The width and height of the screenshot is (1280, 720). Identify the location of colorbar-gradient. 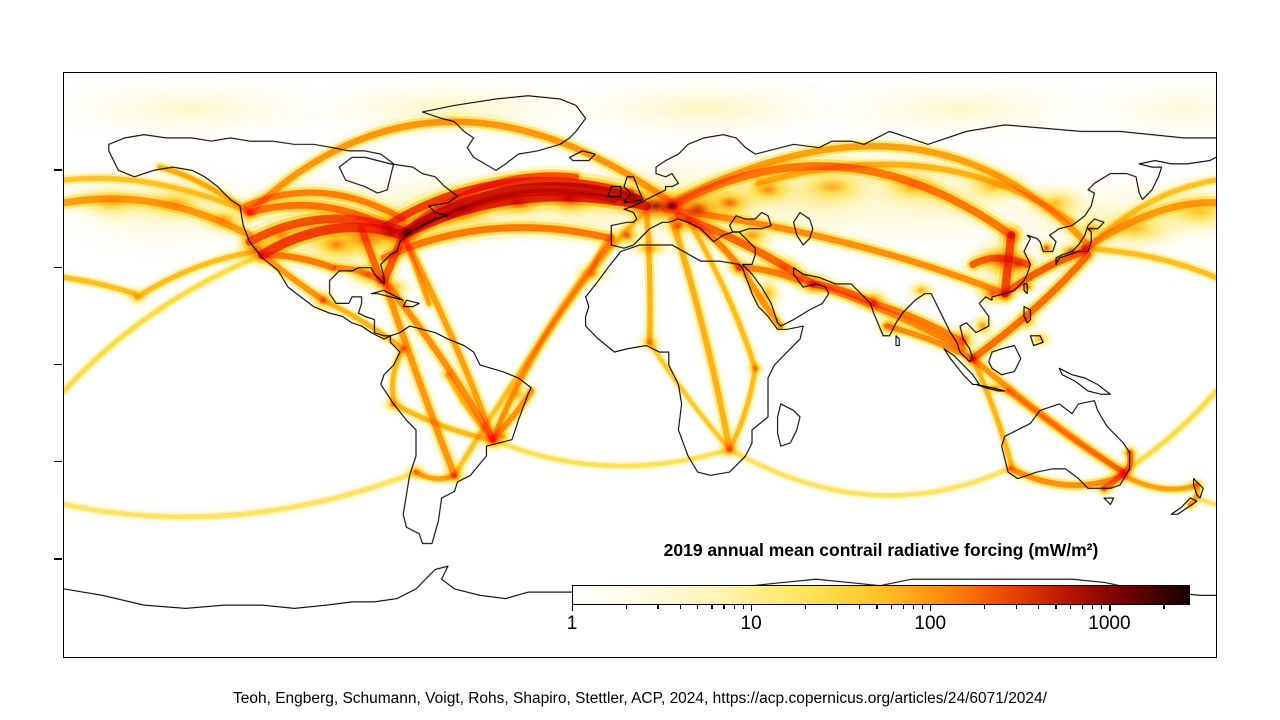
(881, 595).